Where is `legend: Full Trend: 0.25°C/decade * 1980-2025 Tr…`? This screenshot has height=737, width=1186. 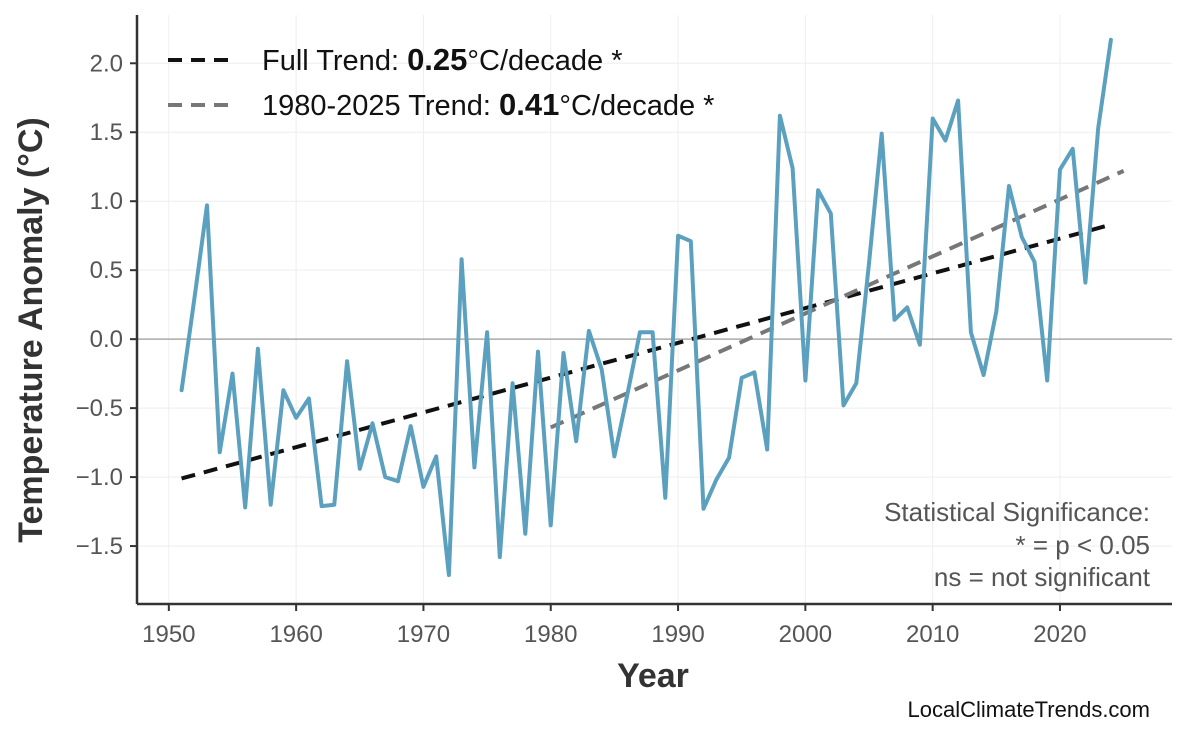
legend: Full Trend: 0.25°C/decade * 1980-2025 Tr… is located at coordinates (441, 82).